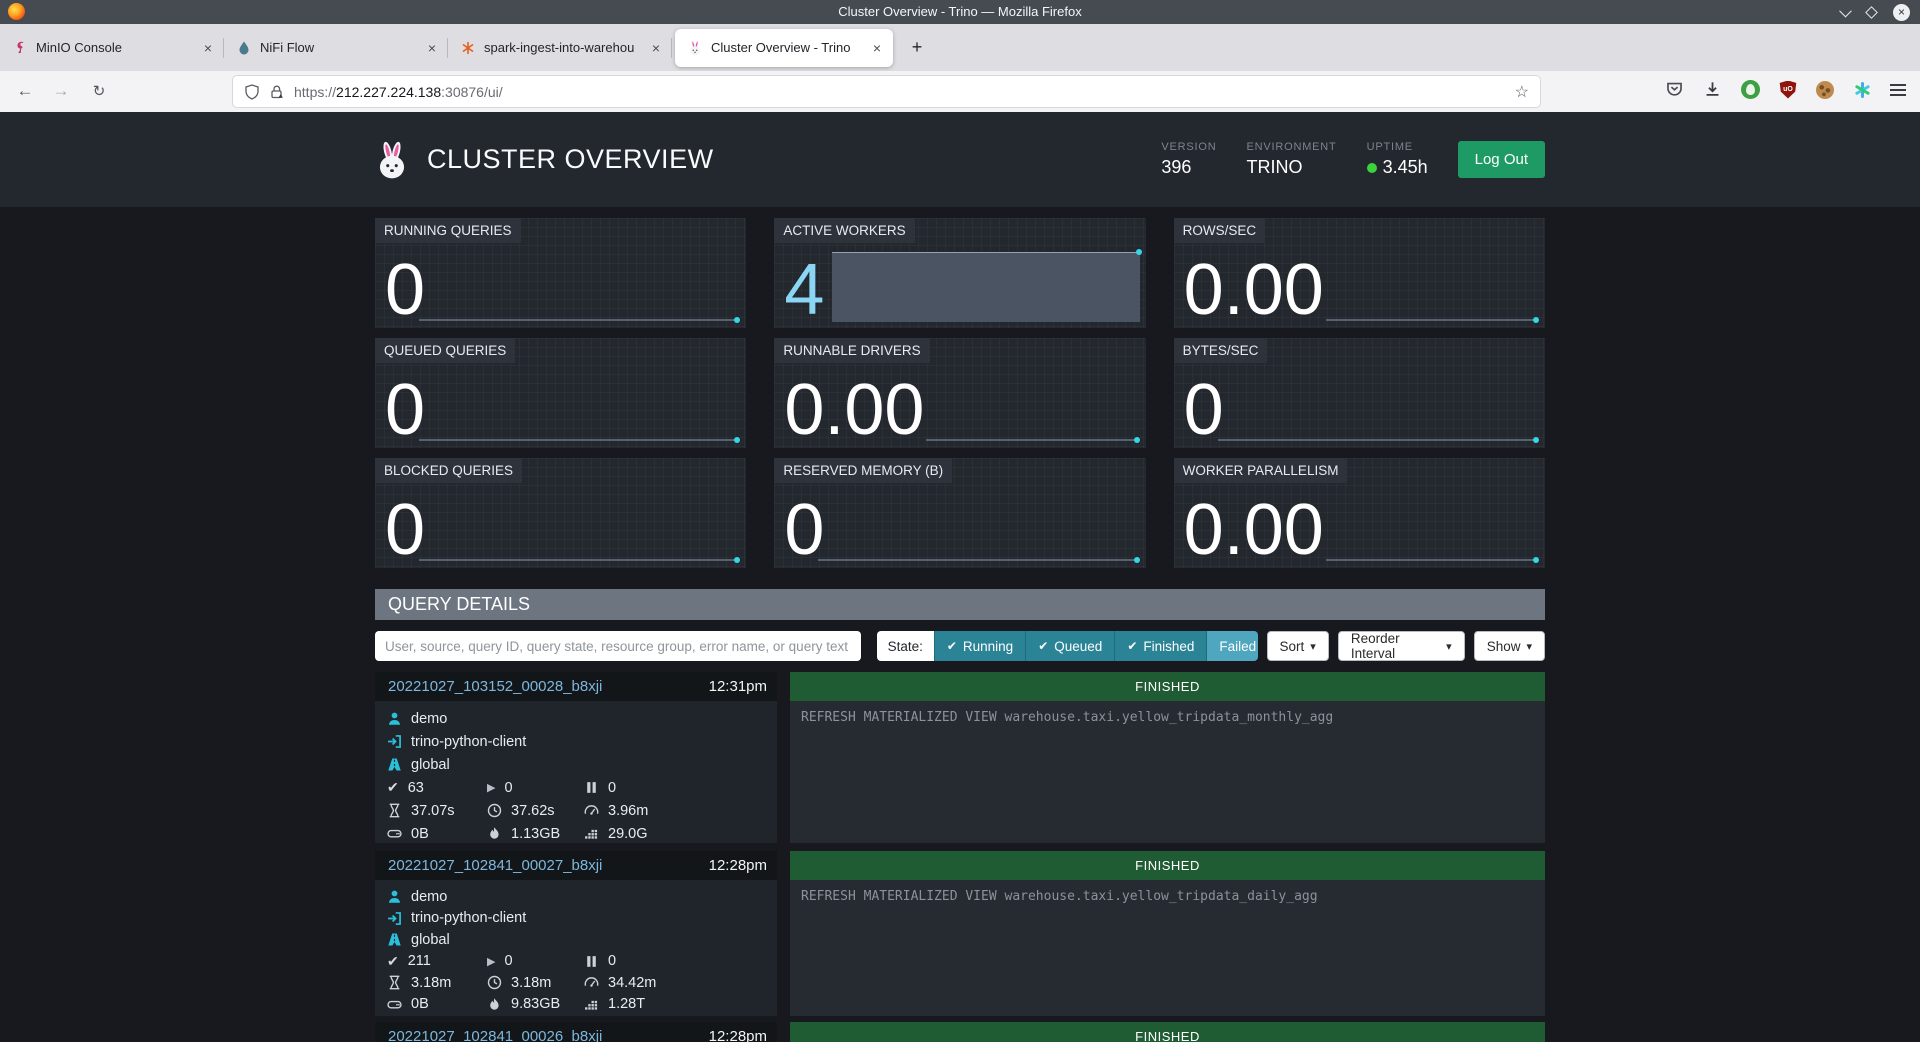 The height and width of the screenshot is (1042, 1920). I want to click on cpu-time: 34.42m, so click(632, 982).